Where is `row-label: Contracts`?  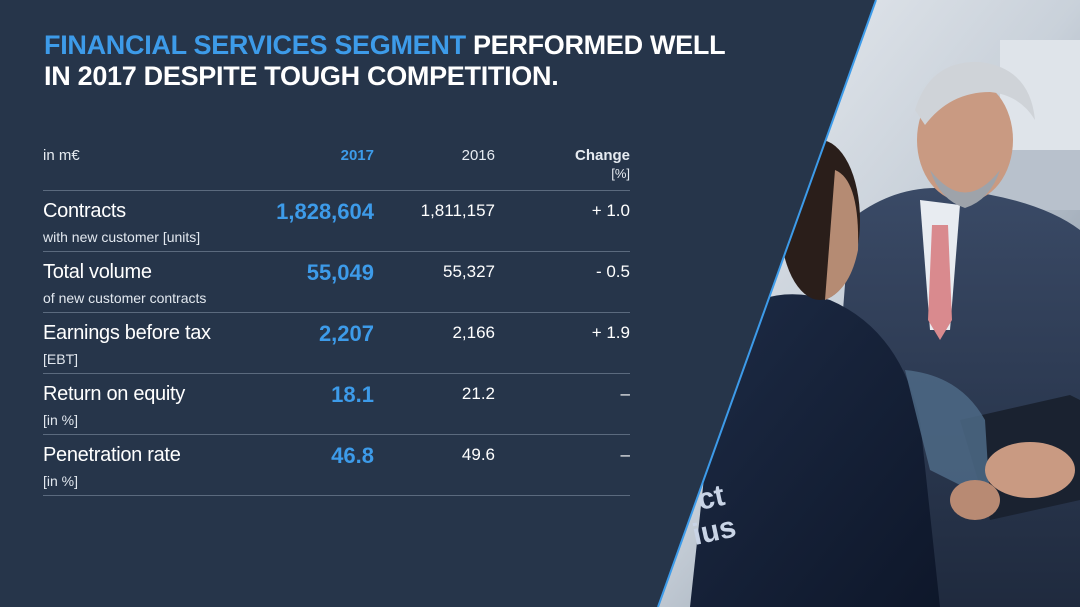
row-label: Contracts is located at coordinates (84, 211).